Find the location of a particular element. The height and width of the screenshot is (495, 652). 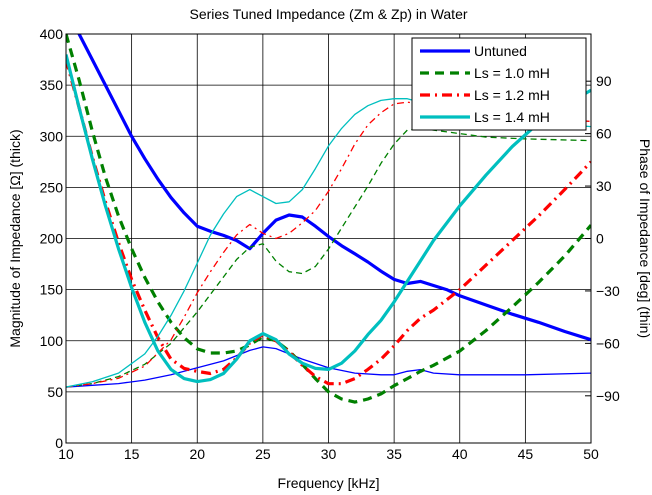

y-left-tick-label: 200 is located at coordinates (52, 239).